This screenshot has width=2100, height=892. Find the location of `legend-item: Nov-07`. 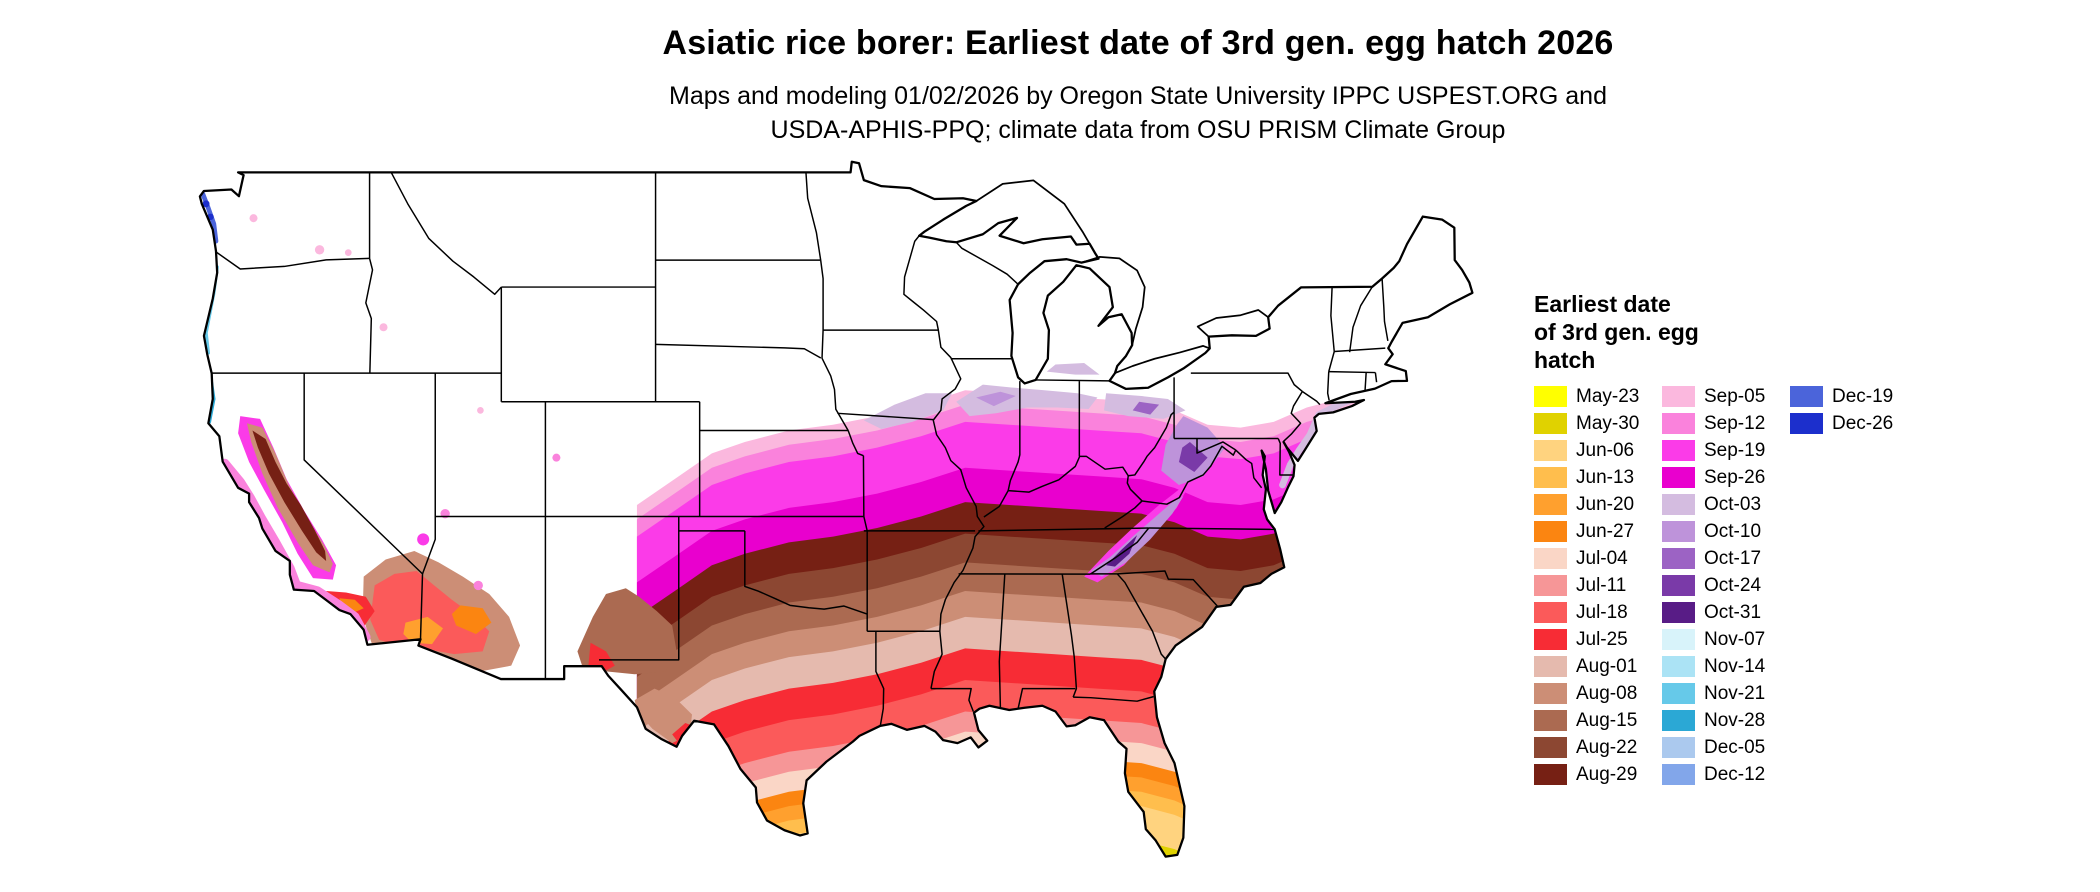

legend-item: Nov-07 is located at coordinates (1726, 639).